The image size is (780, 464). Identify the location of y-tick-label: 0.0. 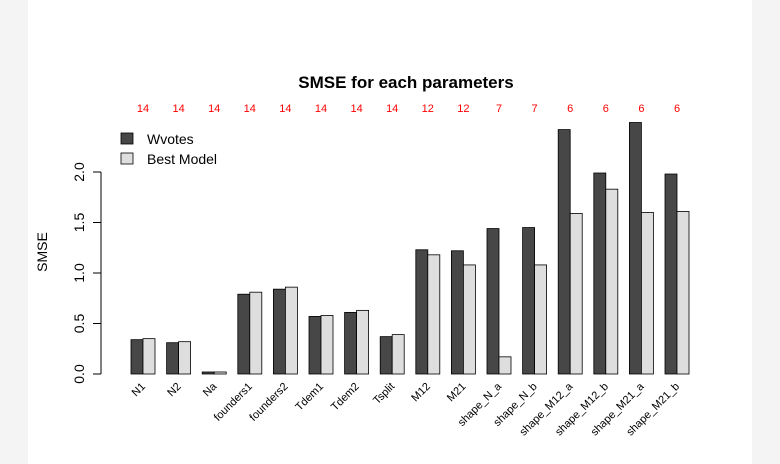
(79, 374).